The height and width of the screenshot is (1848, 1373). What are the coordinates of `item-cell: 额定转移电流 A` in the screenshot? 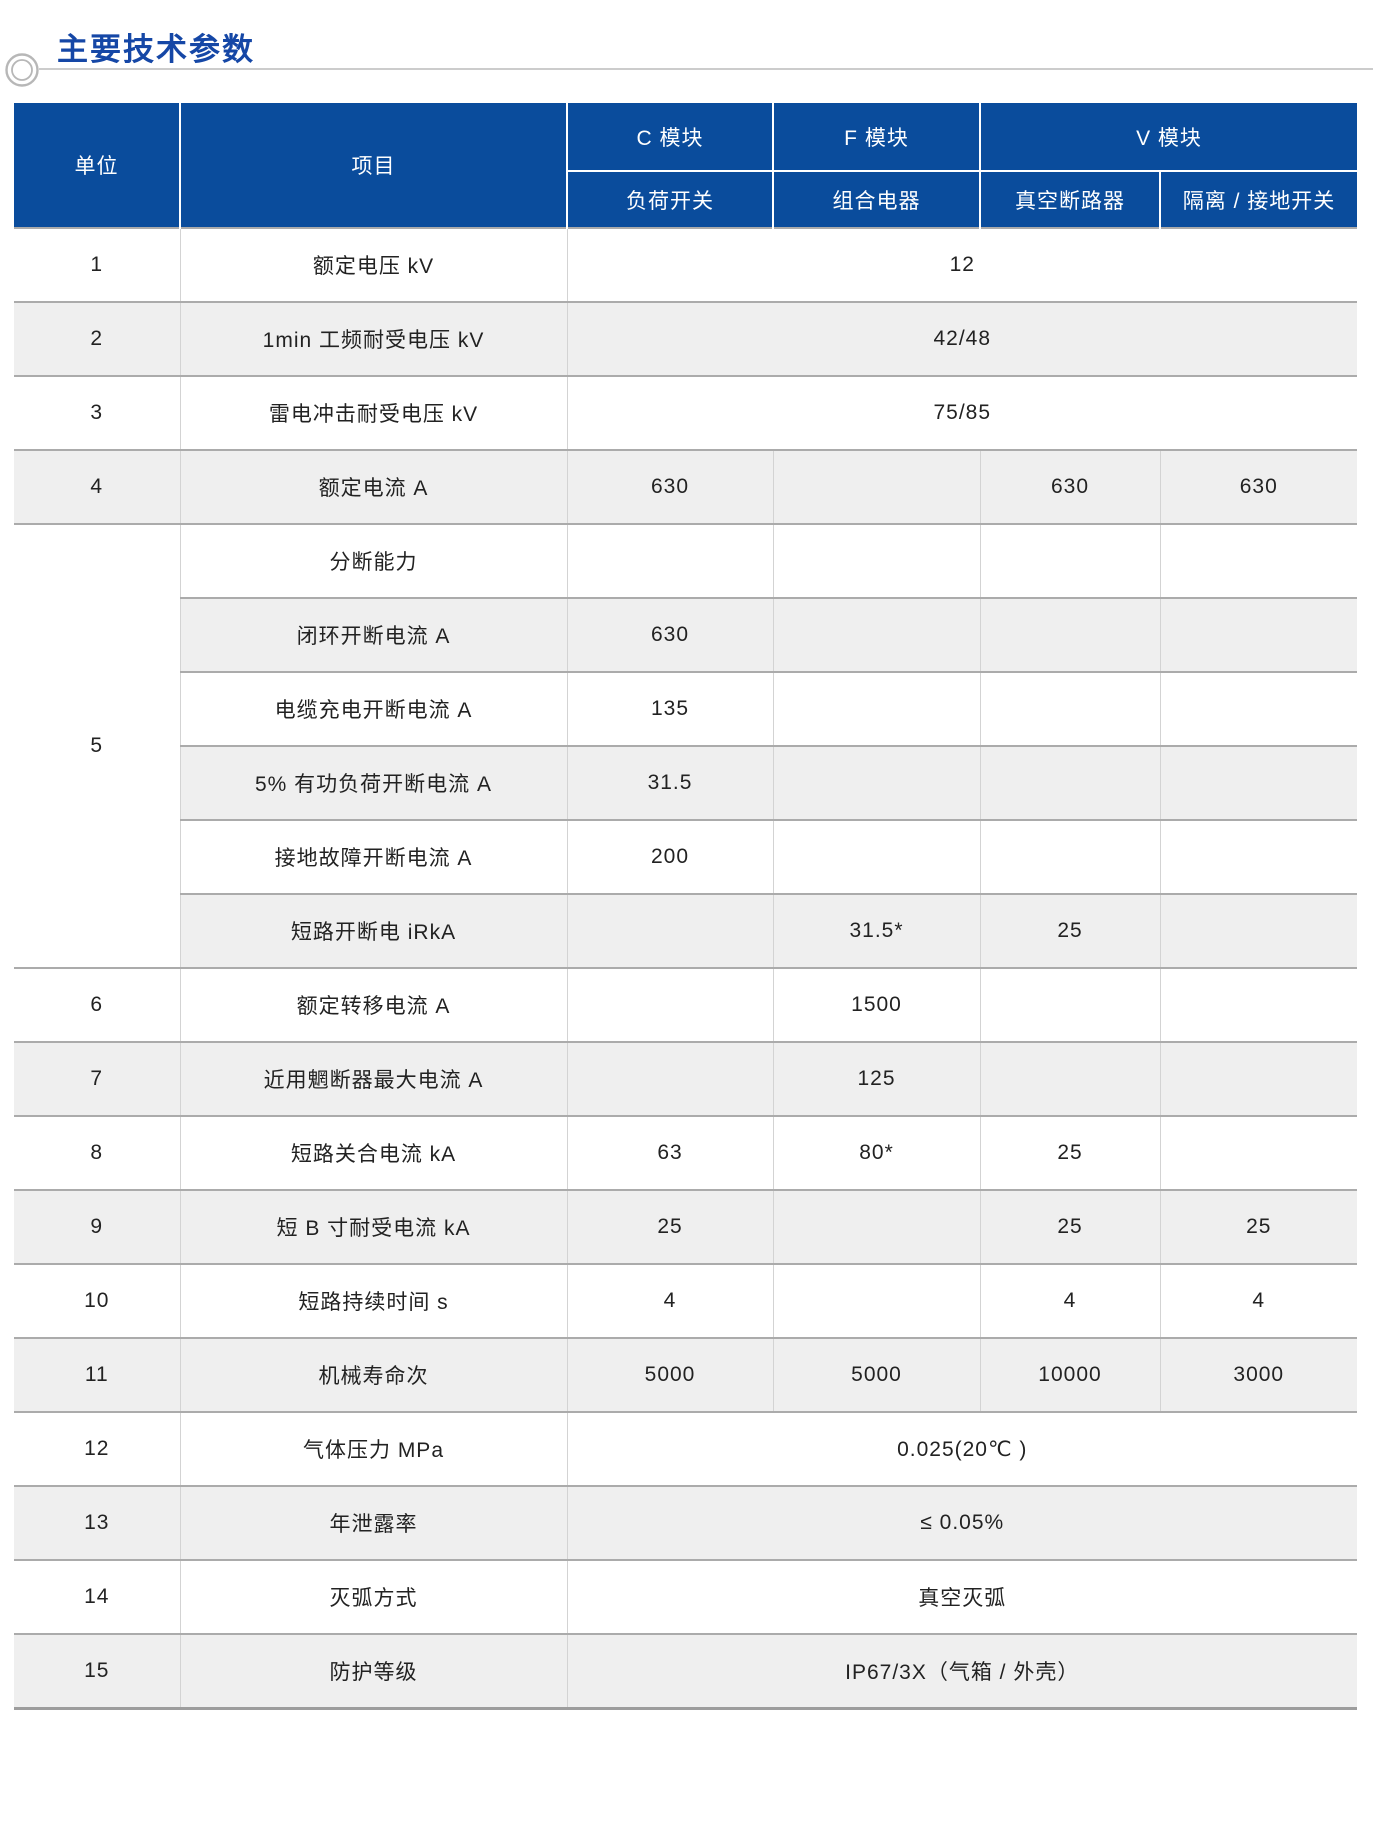 It's located at (373, 1004).